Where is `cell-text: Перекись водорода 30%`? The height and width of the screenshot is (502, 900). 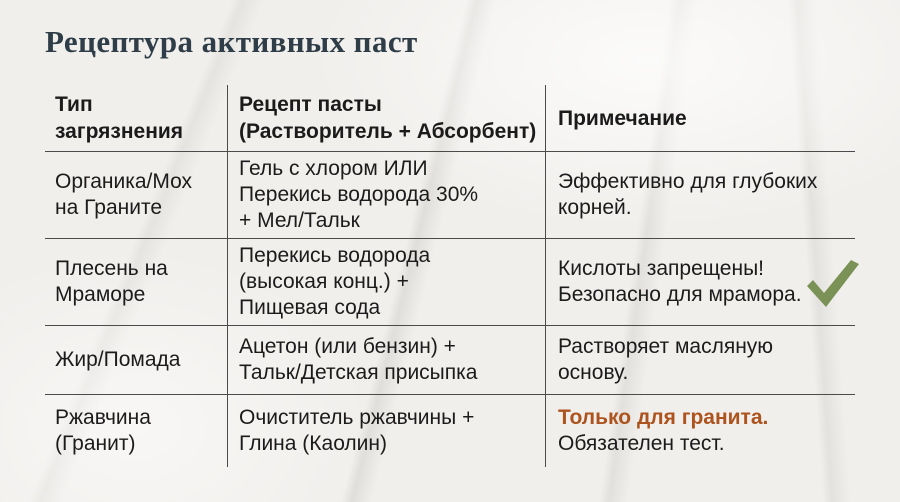 cell-text: Перекись водорода 30% is located at coordinates (359, 194).